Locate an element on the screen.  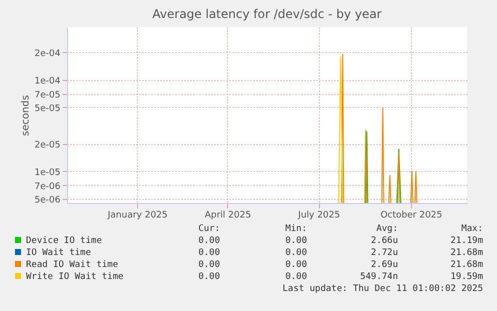
y-tick-label: 7e-06 is located at coordinates (47, 187).